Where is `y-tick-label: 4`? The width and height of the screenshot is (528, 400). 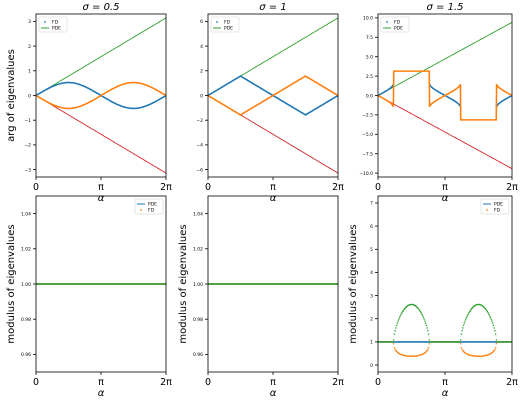 y-tick-label: 4 is located at coordinates (371, 273).